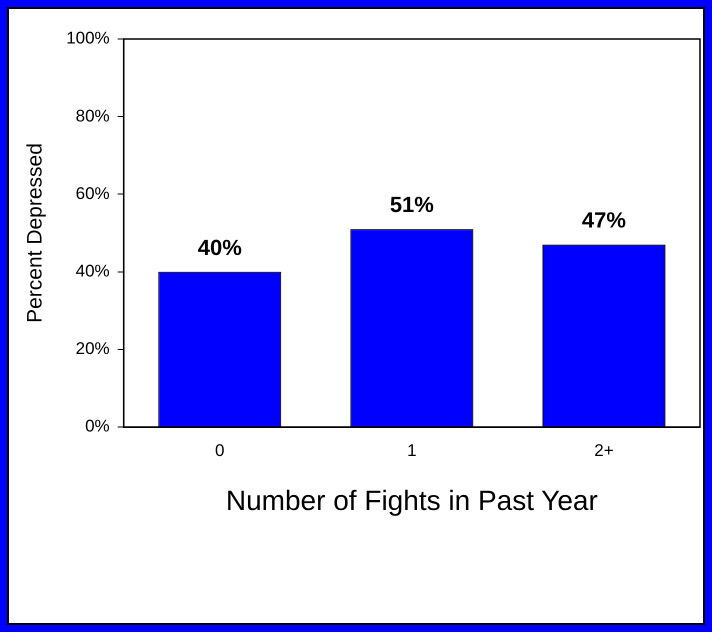 Image resolution: width=712 pixels, height=632 pixels. I want to click on x-tick-label: 1, so click(412, 450).